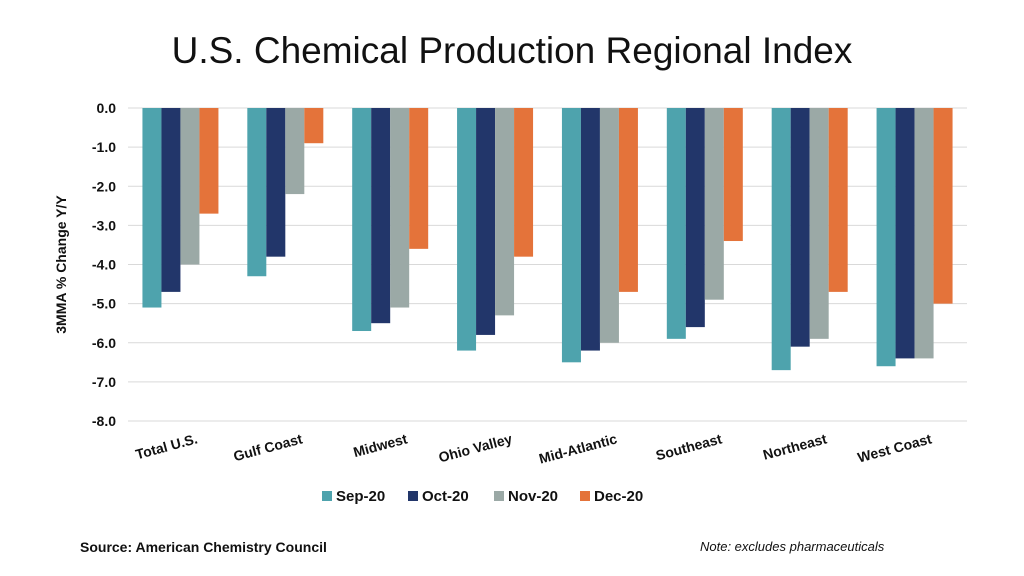  What do you see at coordinates (795, 446) in the screenshot?
I see `x-tick-label: Northeast` at bounding box center [795, 446].